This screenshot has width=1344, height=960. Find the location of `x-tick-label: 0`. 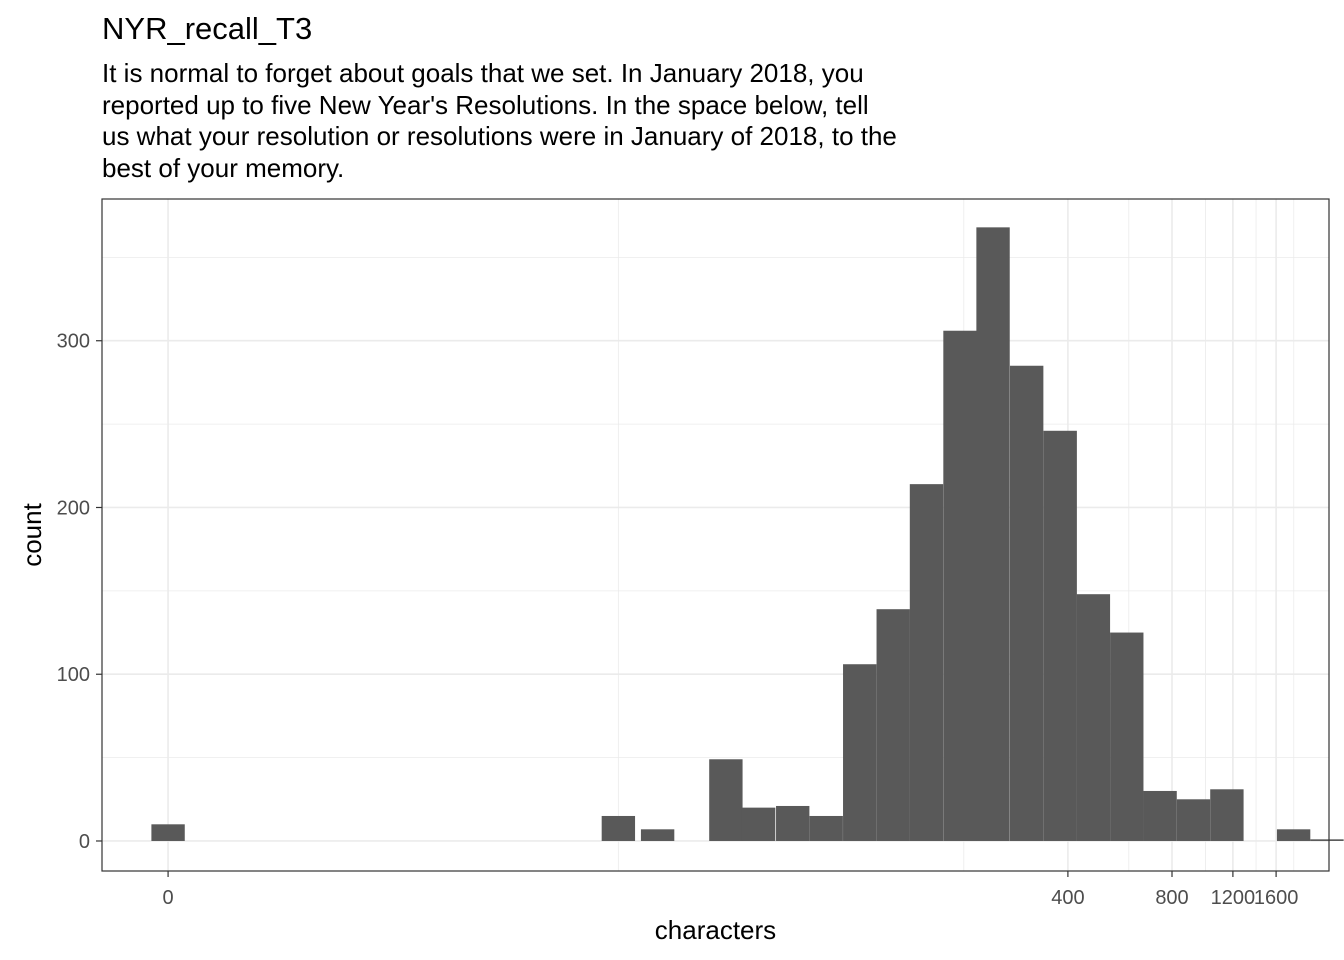

x-tick-label: 0 is located at coordinates (168, 898).